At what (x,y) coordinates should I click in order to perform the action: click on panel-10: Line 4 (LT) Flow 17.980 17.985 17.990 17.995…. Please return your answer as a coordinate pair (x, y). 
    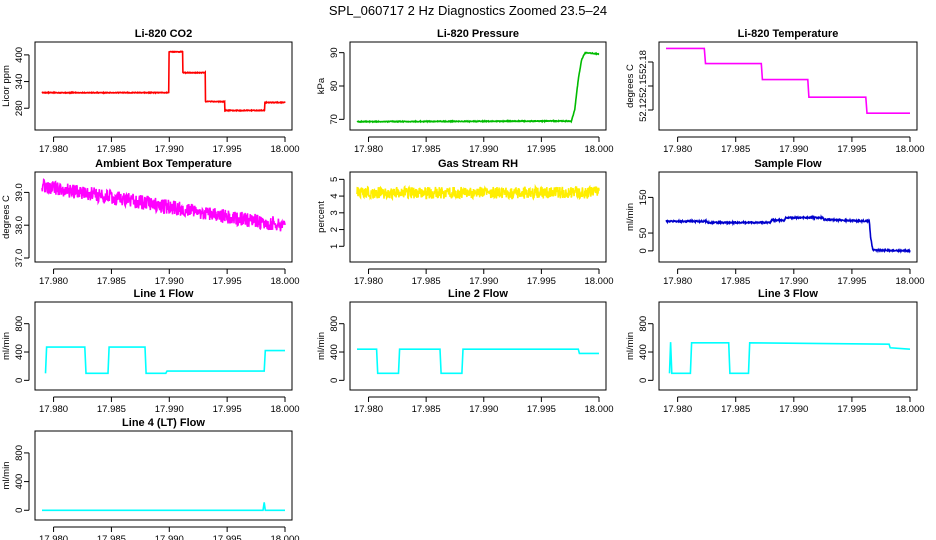
    Looking at the image, I should click on (150, 478).